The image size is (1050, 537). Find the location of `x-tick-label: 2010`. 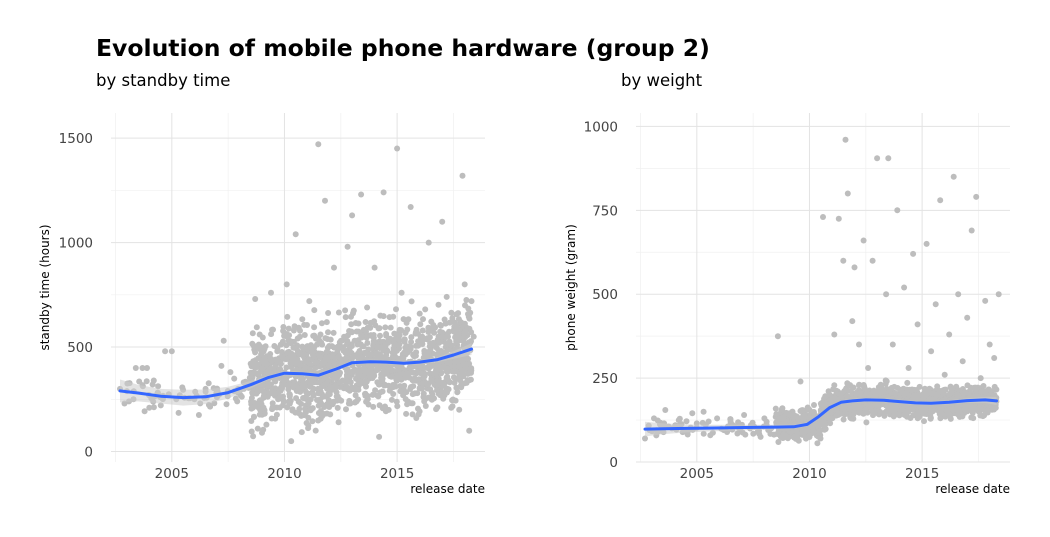

x-tick-label: 2010 is located at coordinates (809, 474).